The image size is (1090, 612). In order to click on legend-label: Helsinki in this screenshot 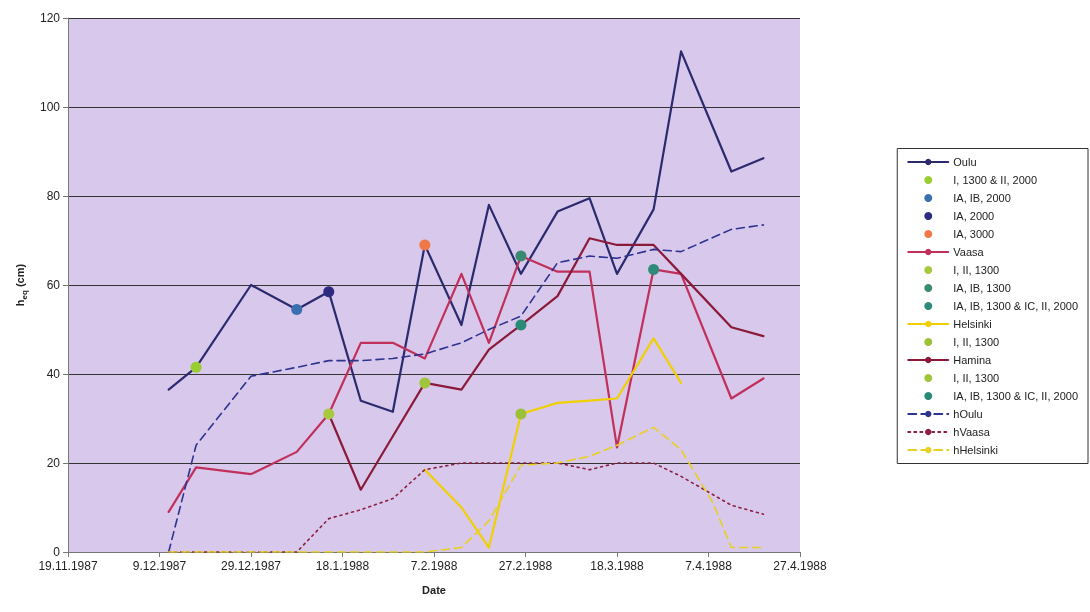, I will do `click(972, 324)`.